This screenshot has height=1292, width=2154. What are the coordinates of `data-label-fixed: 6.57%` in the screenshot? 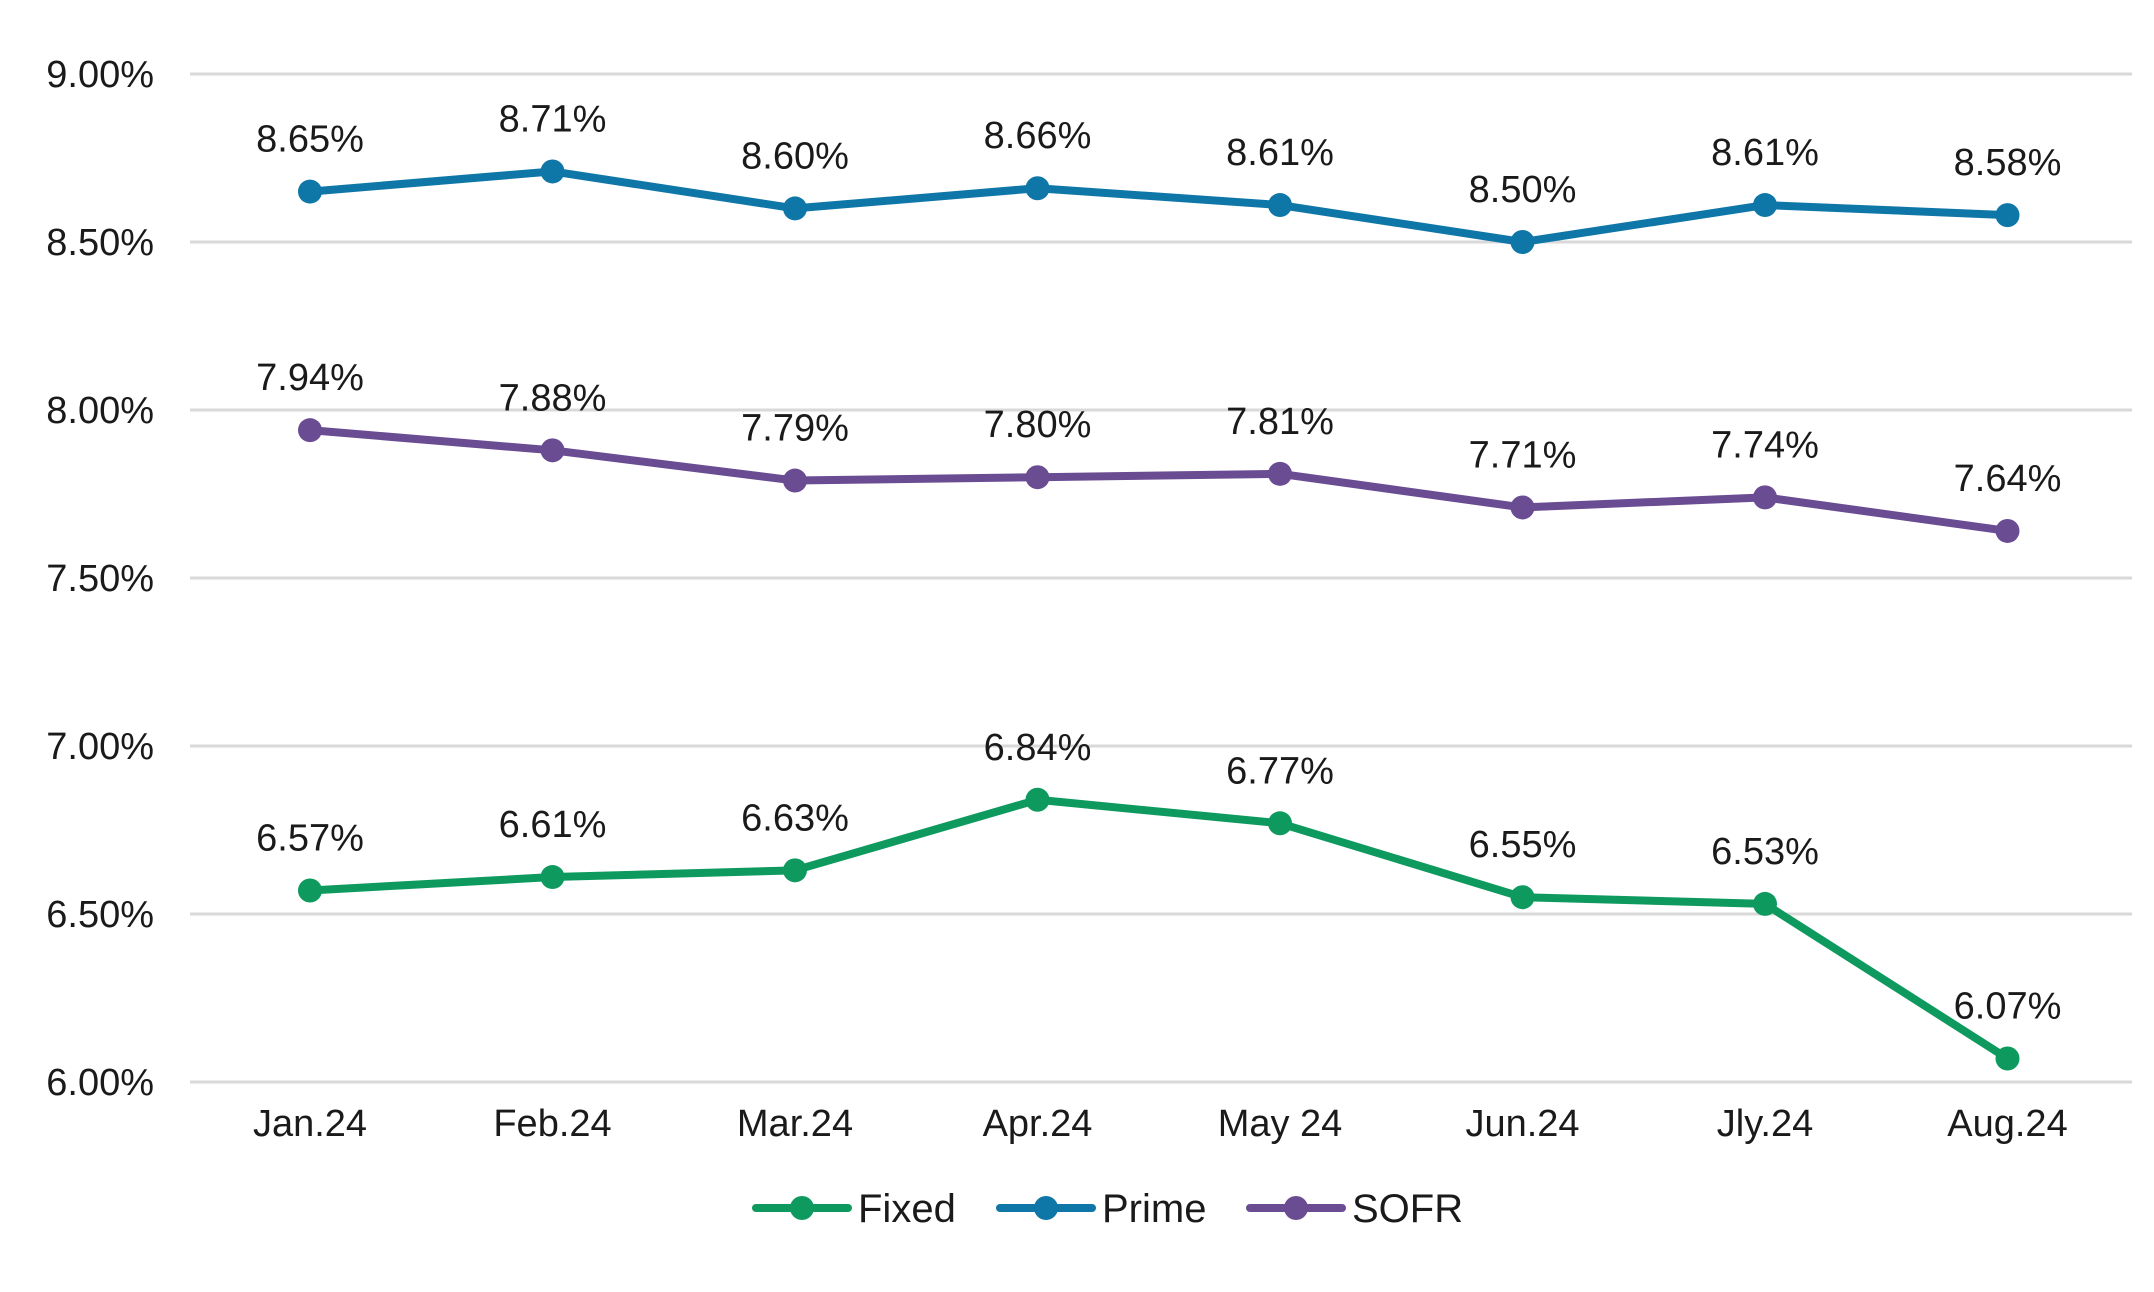 It's located at (310, 838).